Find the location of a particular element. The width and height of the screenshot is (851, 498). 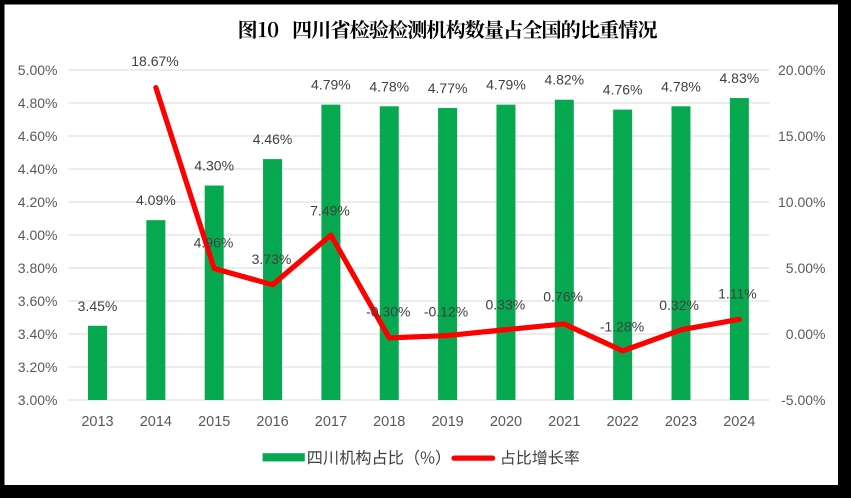

svg-text: 2024 is located at coordinates (739, 422).